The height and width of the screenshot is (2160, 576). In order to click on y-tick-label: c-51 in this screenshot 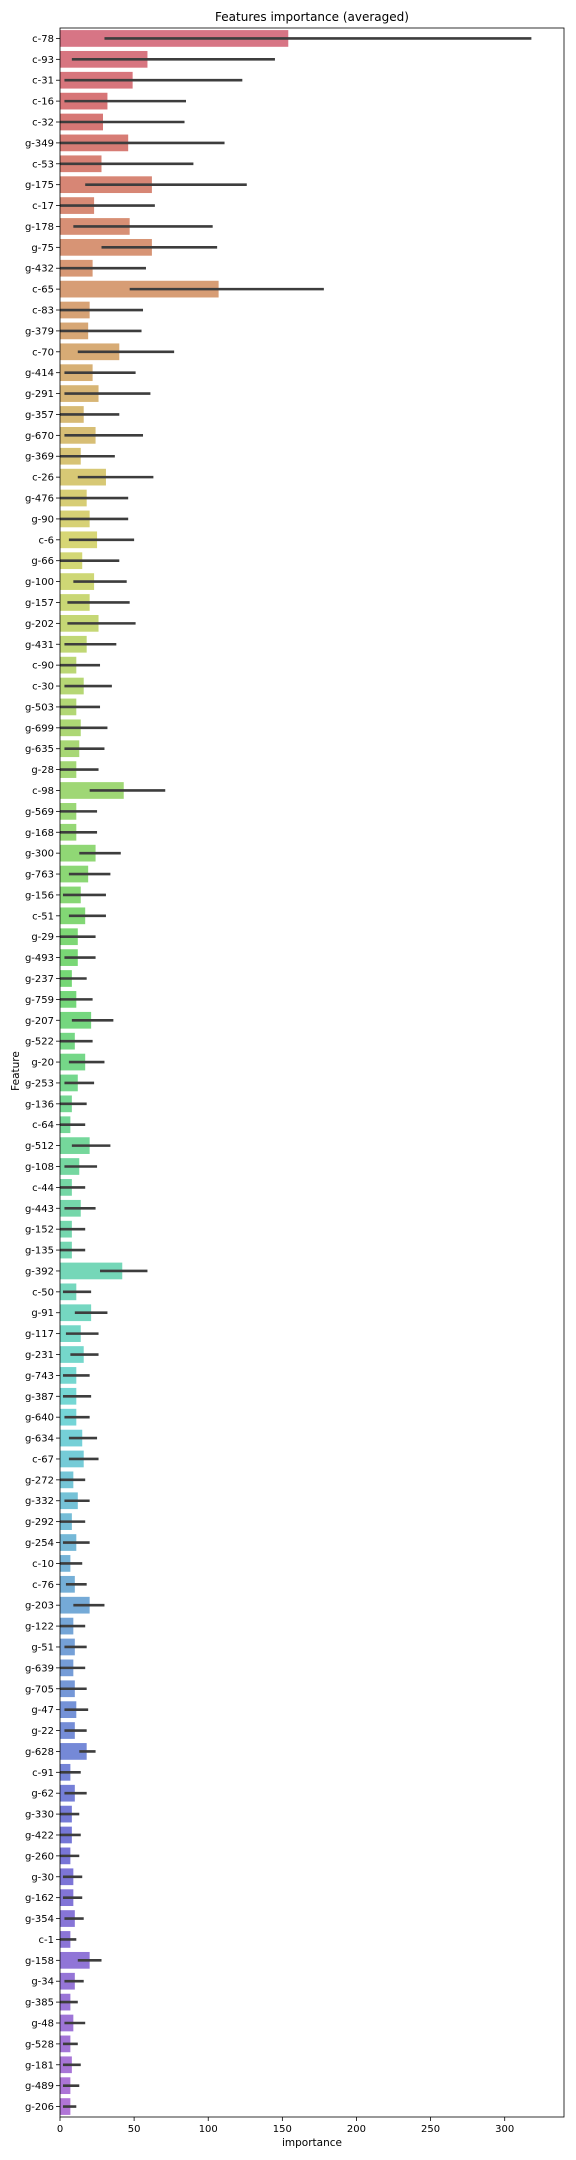, I will do `click(43, 916)`.